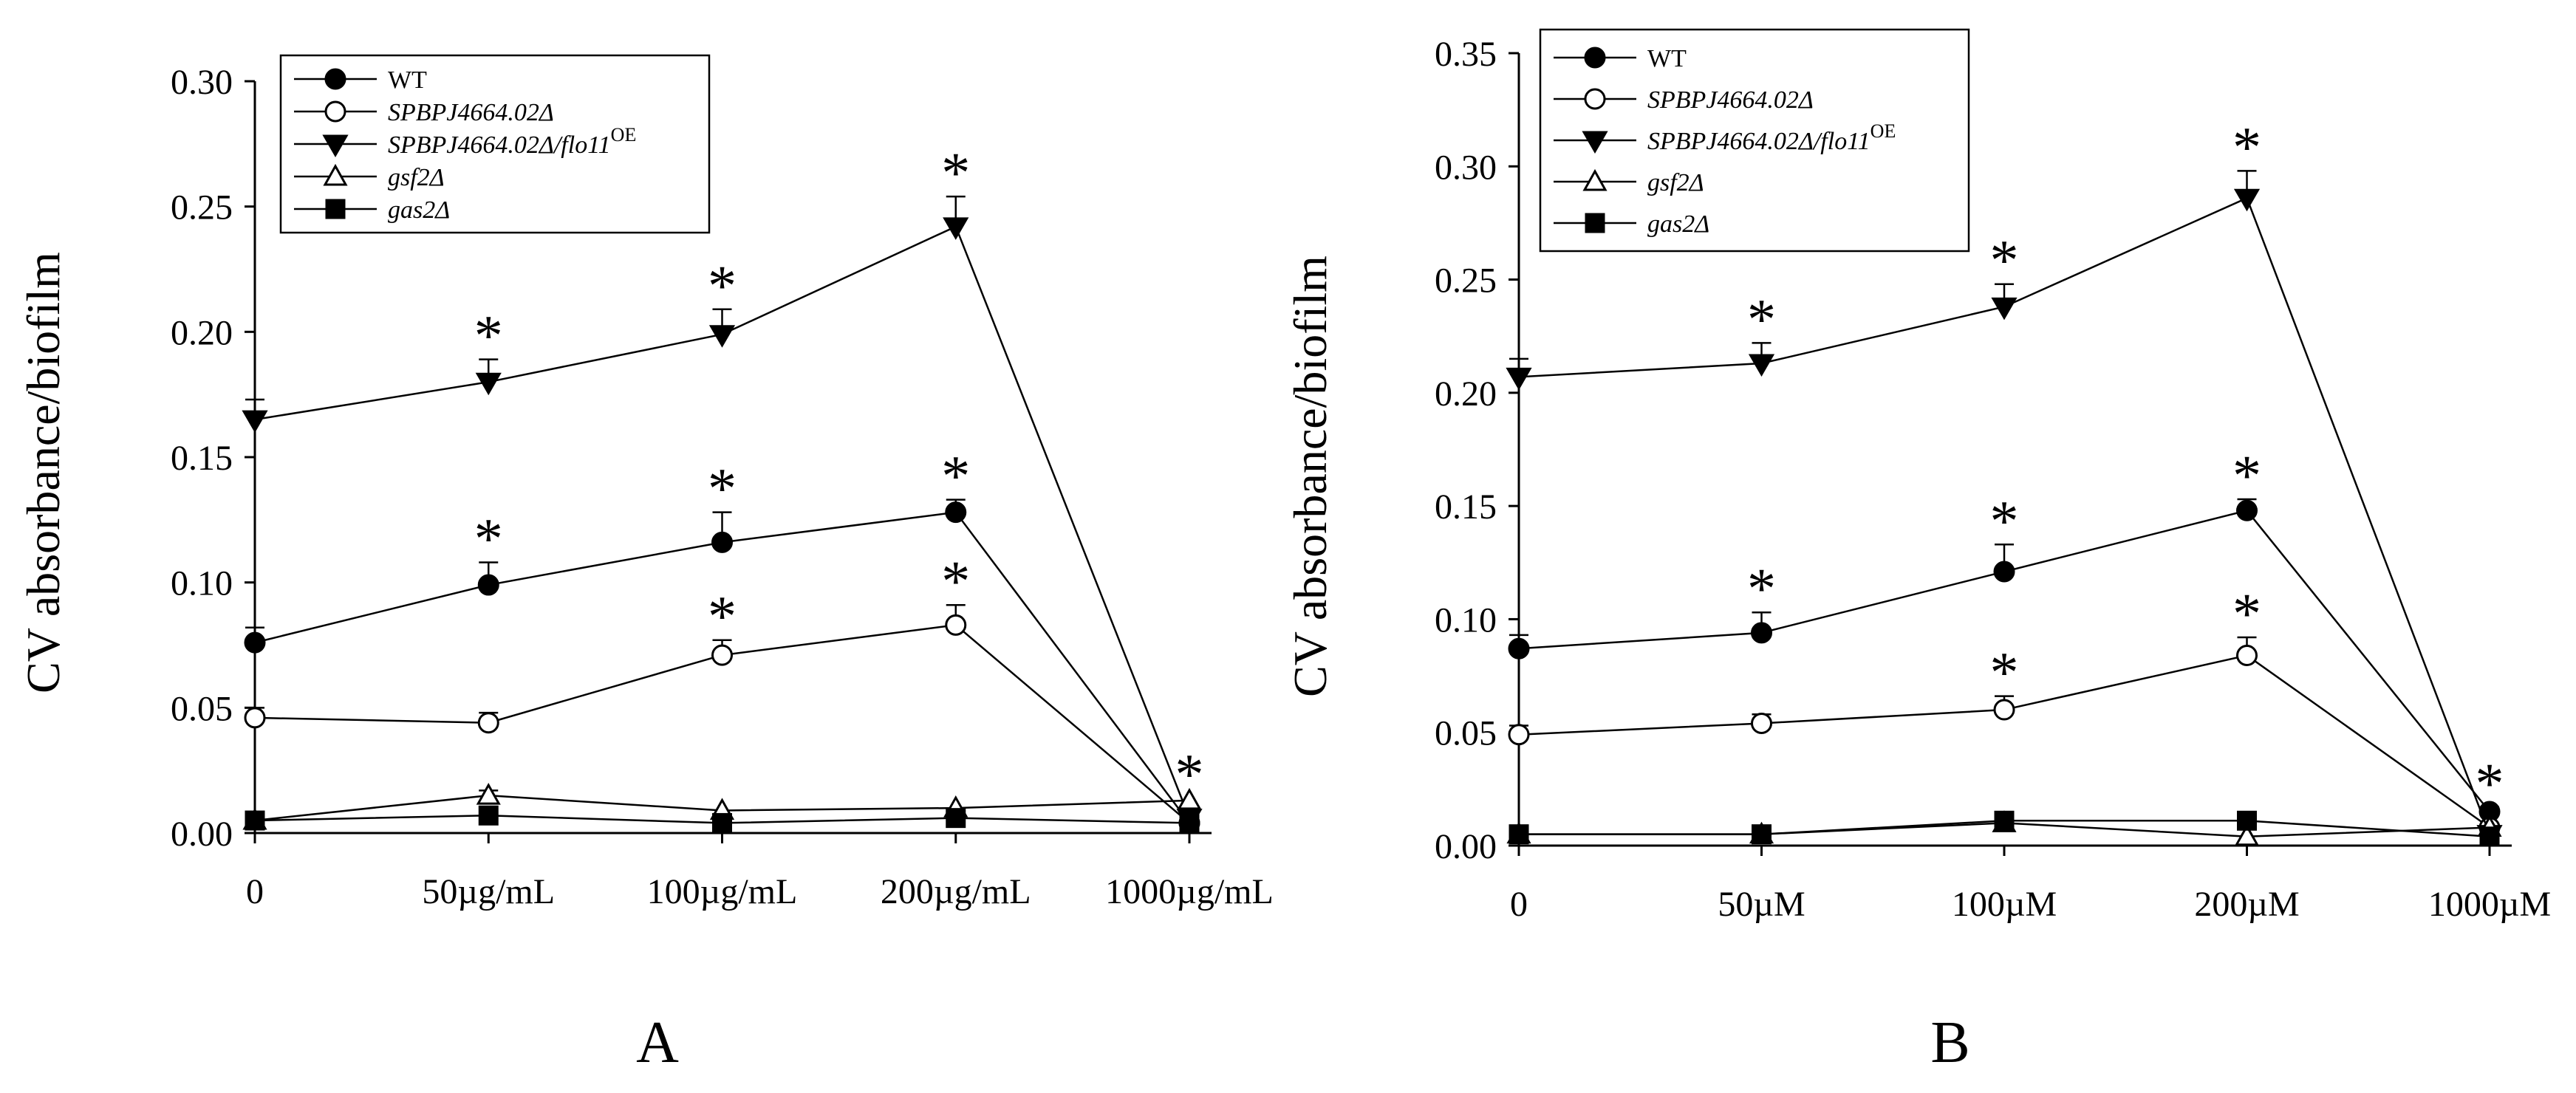 This screenshot has height=1093, width=2576. What do you see at coordinates (722, 892) in the screenshot?
I see `x-tick-label: 100µg/mL` at bounding box center [722, 892].